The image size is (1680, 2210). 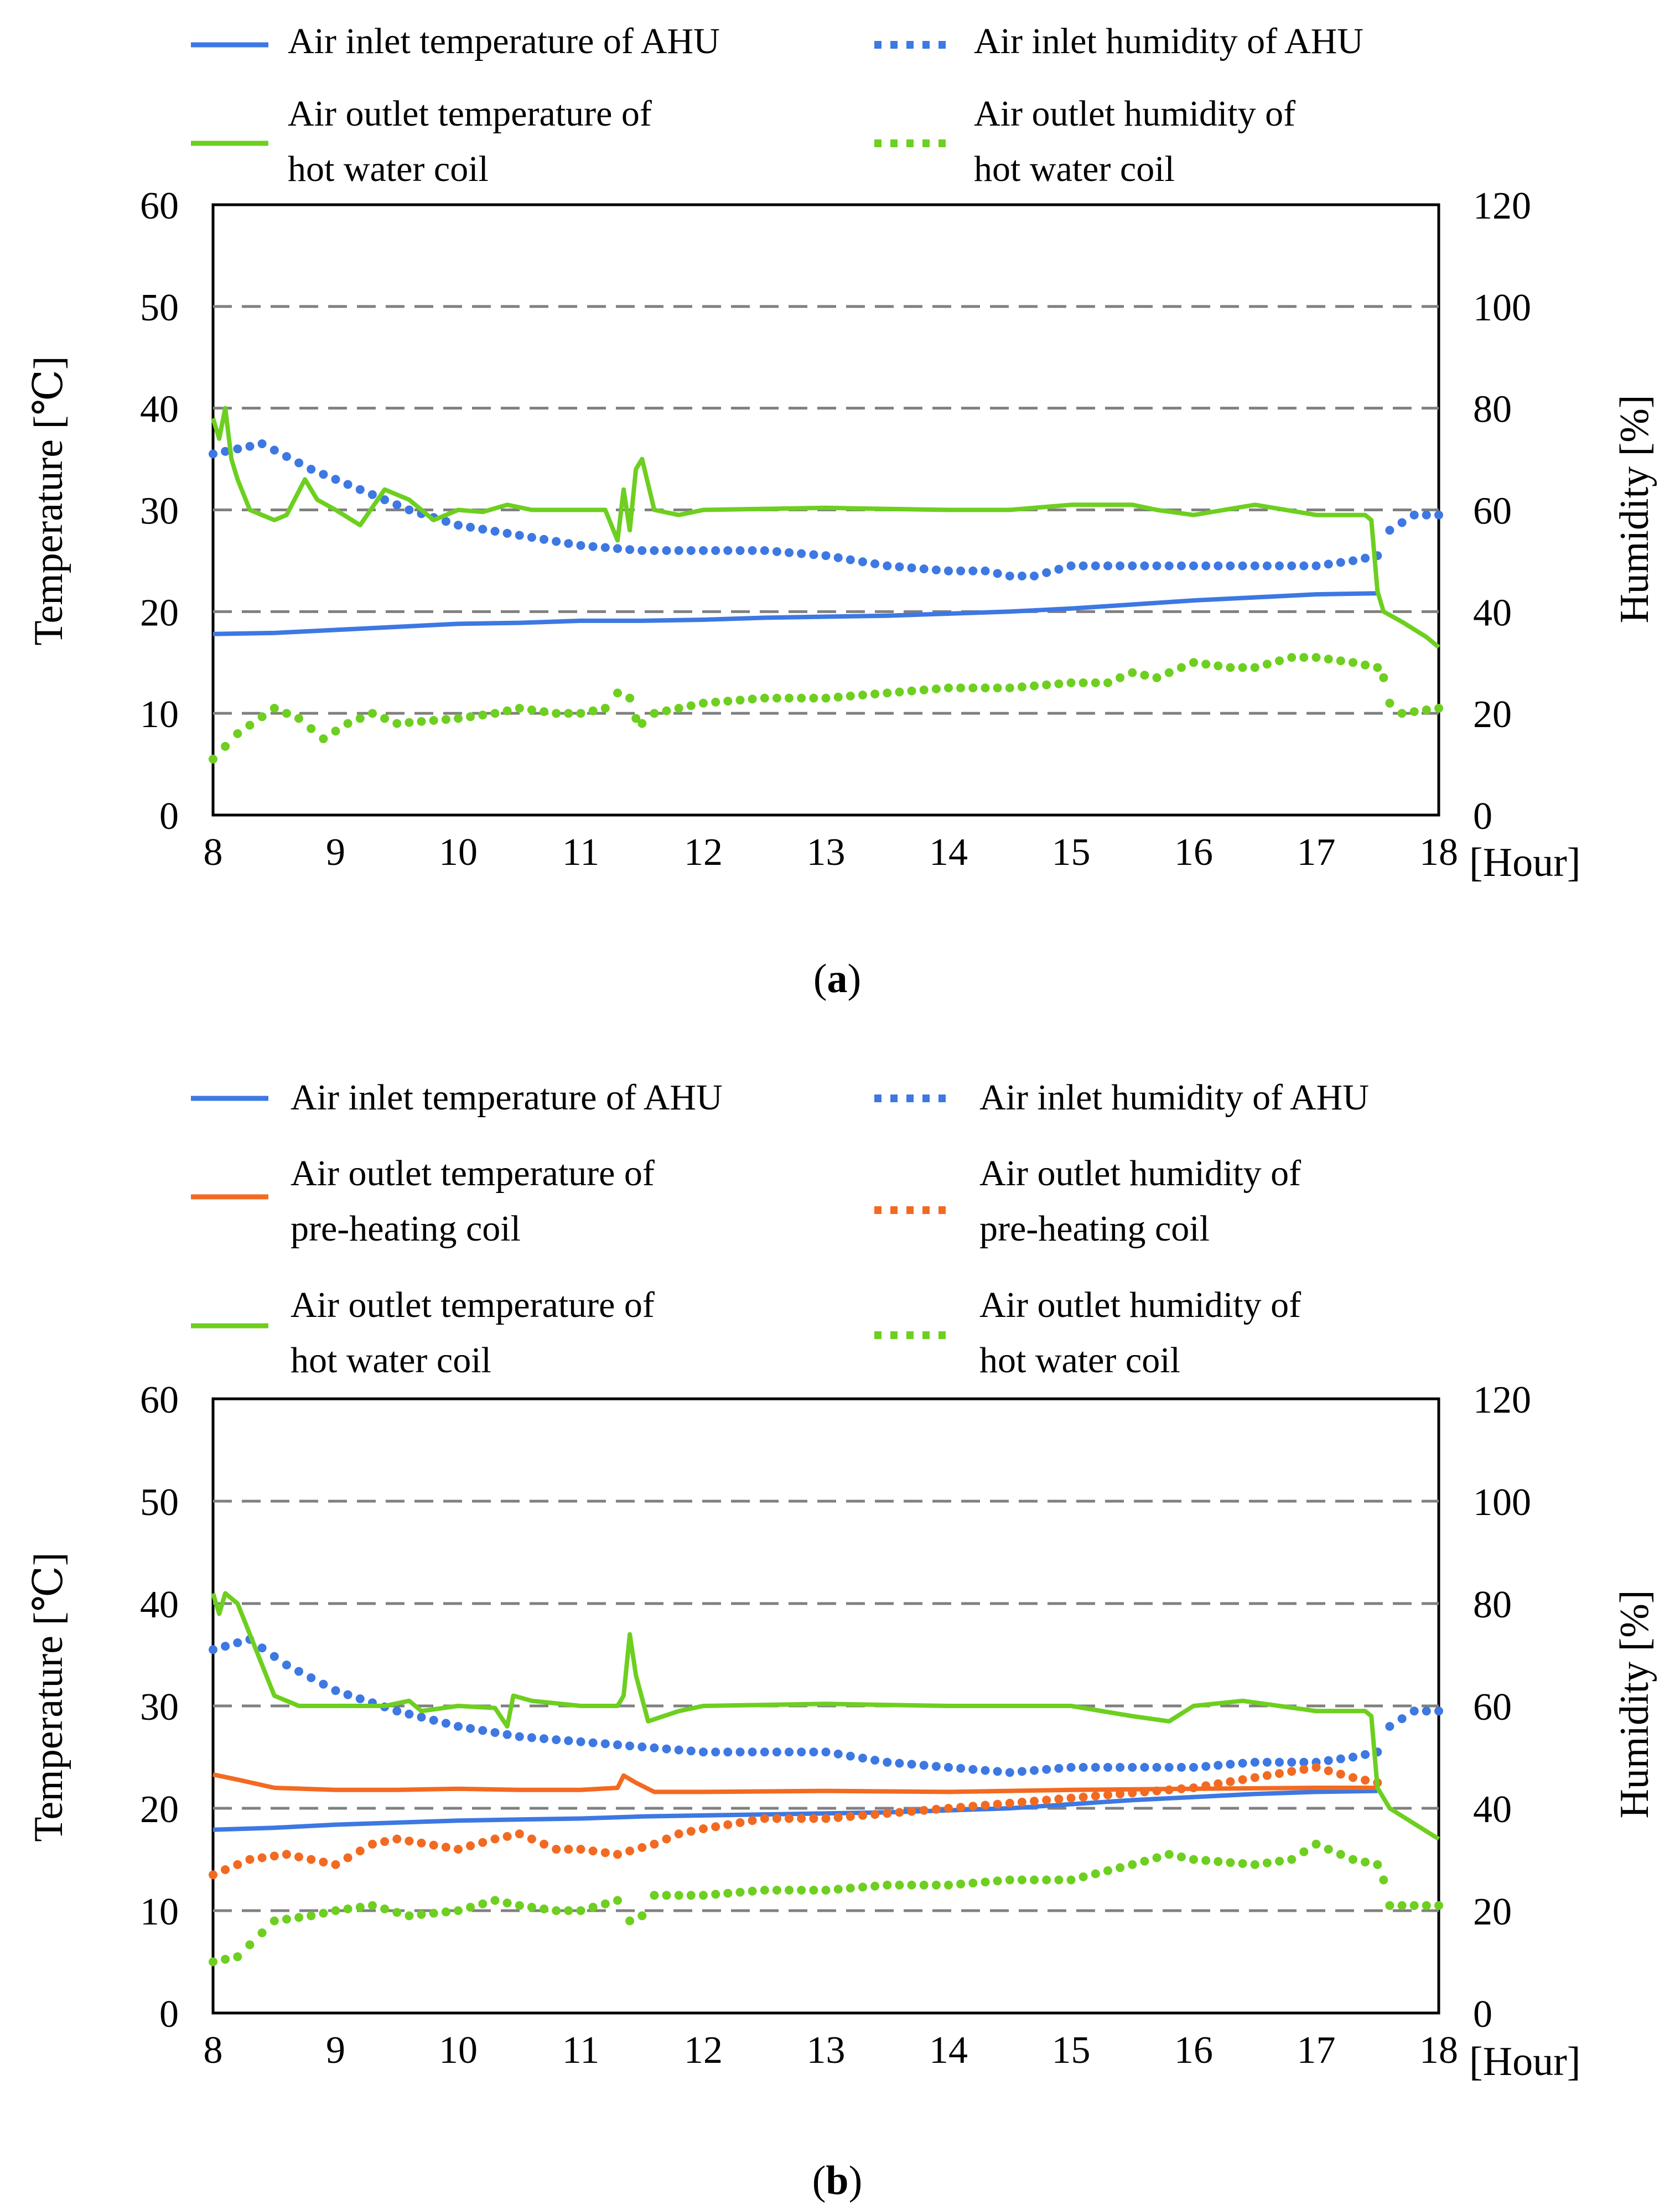 I want to click on legend-label-b-0: Air inlet temperature of AHU, so click(x=507, y=1097).